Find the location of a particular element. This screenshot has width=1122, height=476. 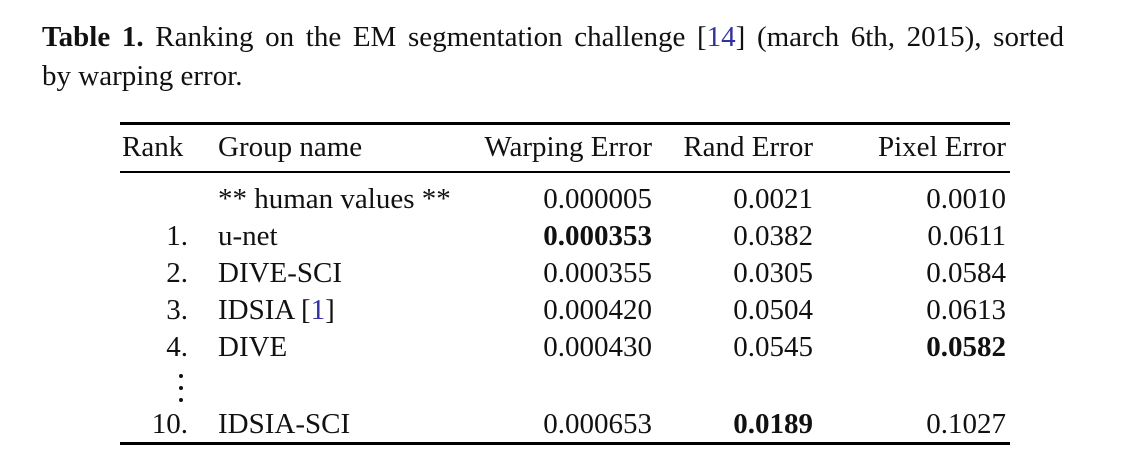

rand-cell: 0.0189 is located at coordinates (773, 424).